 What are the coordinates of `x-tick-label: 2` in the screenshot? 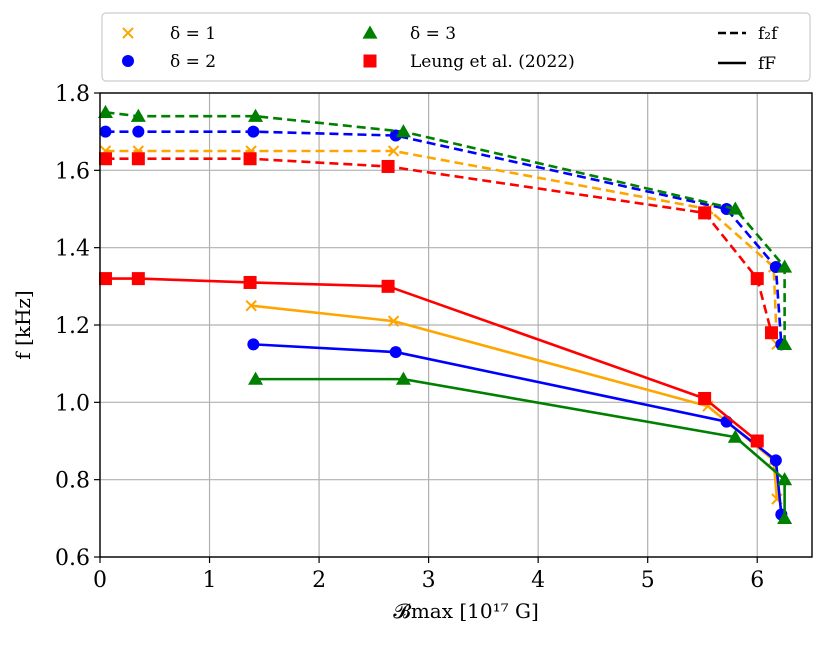 It's located at (319, 580).